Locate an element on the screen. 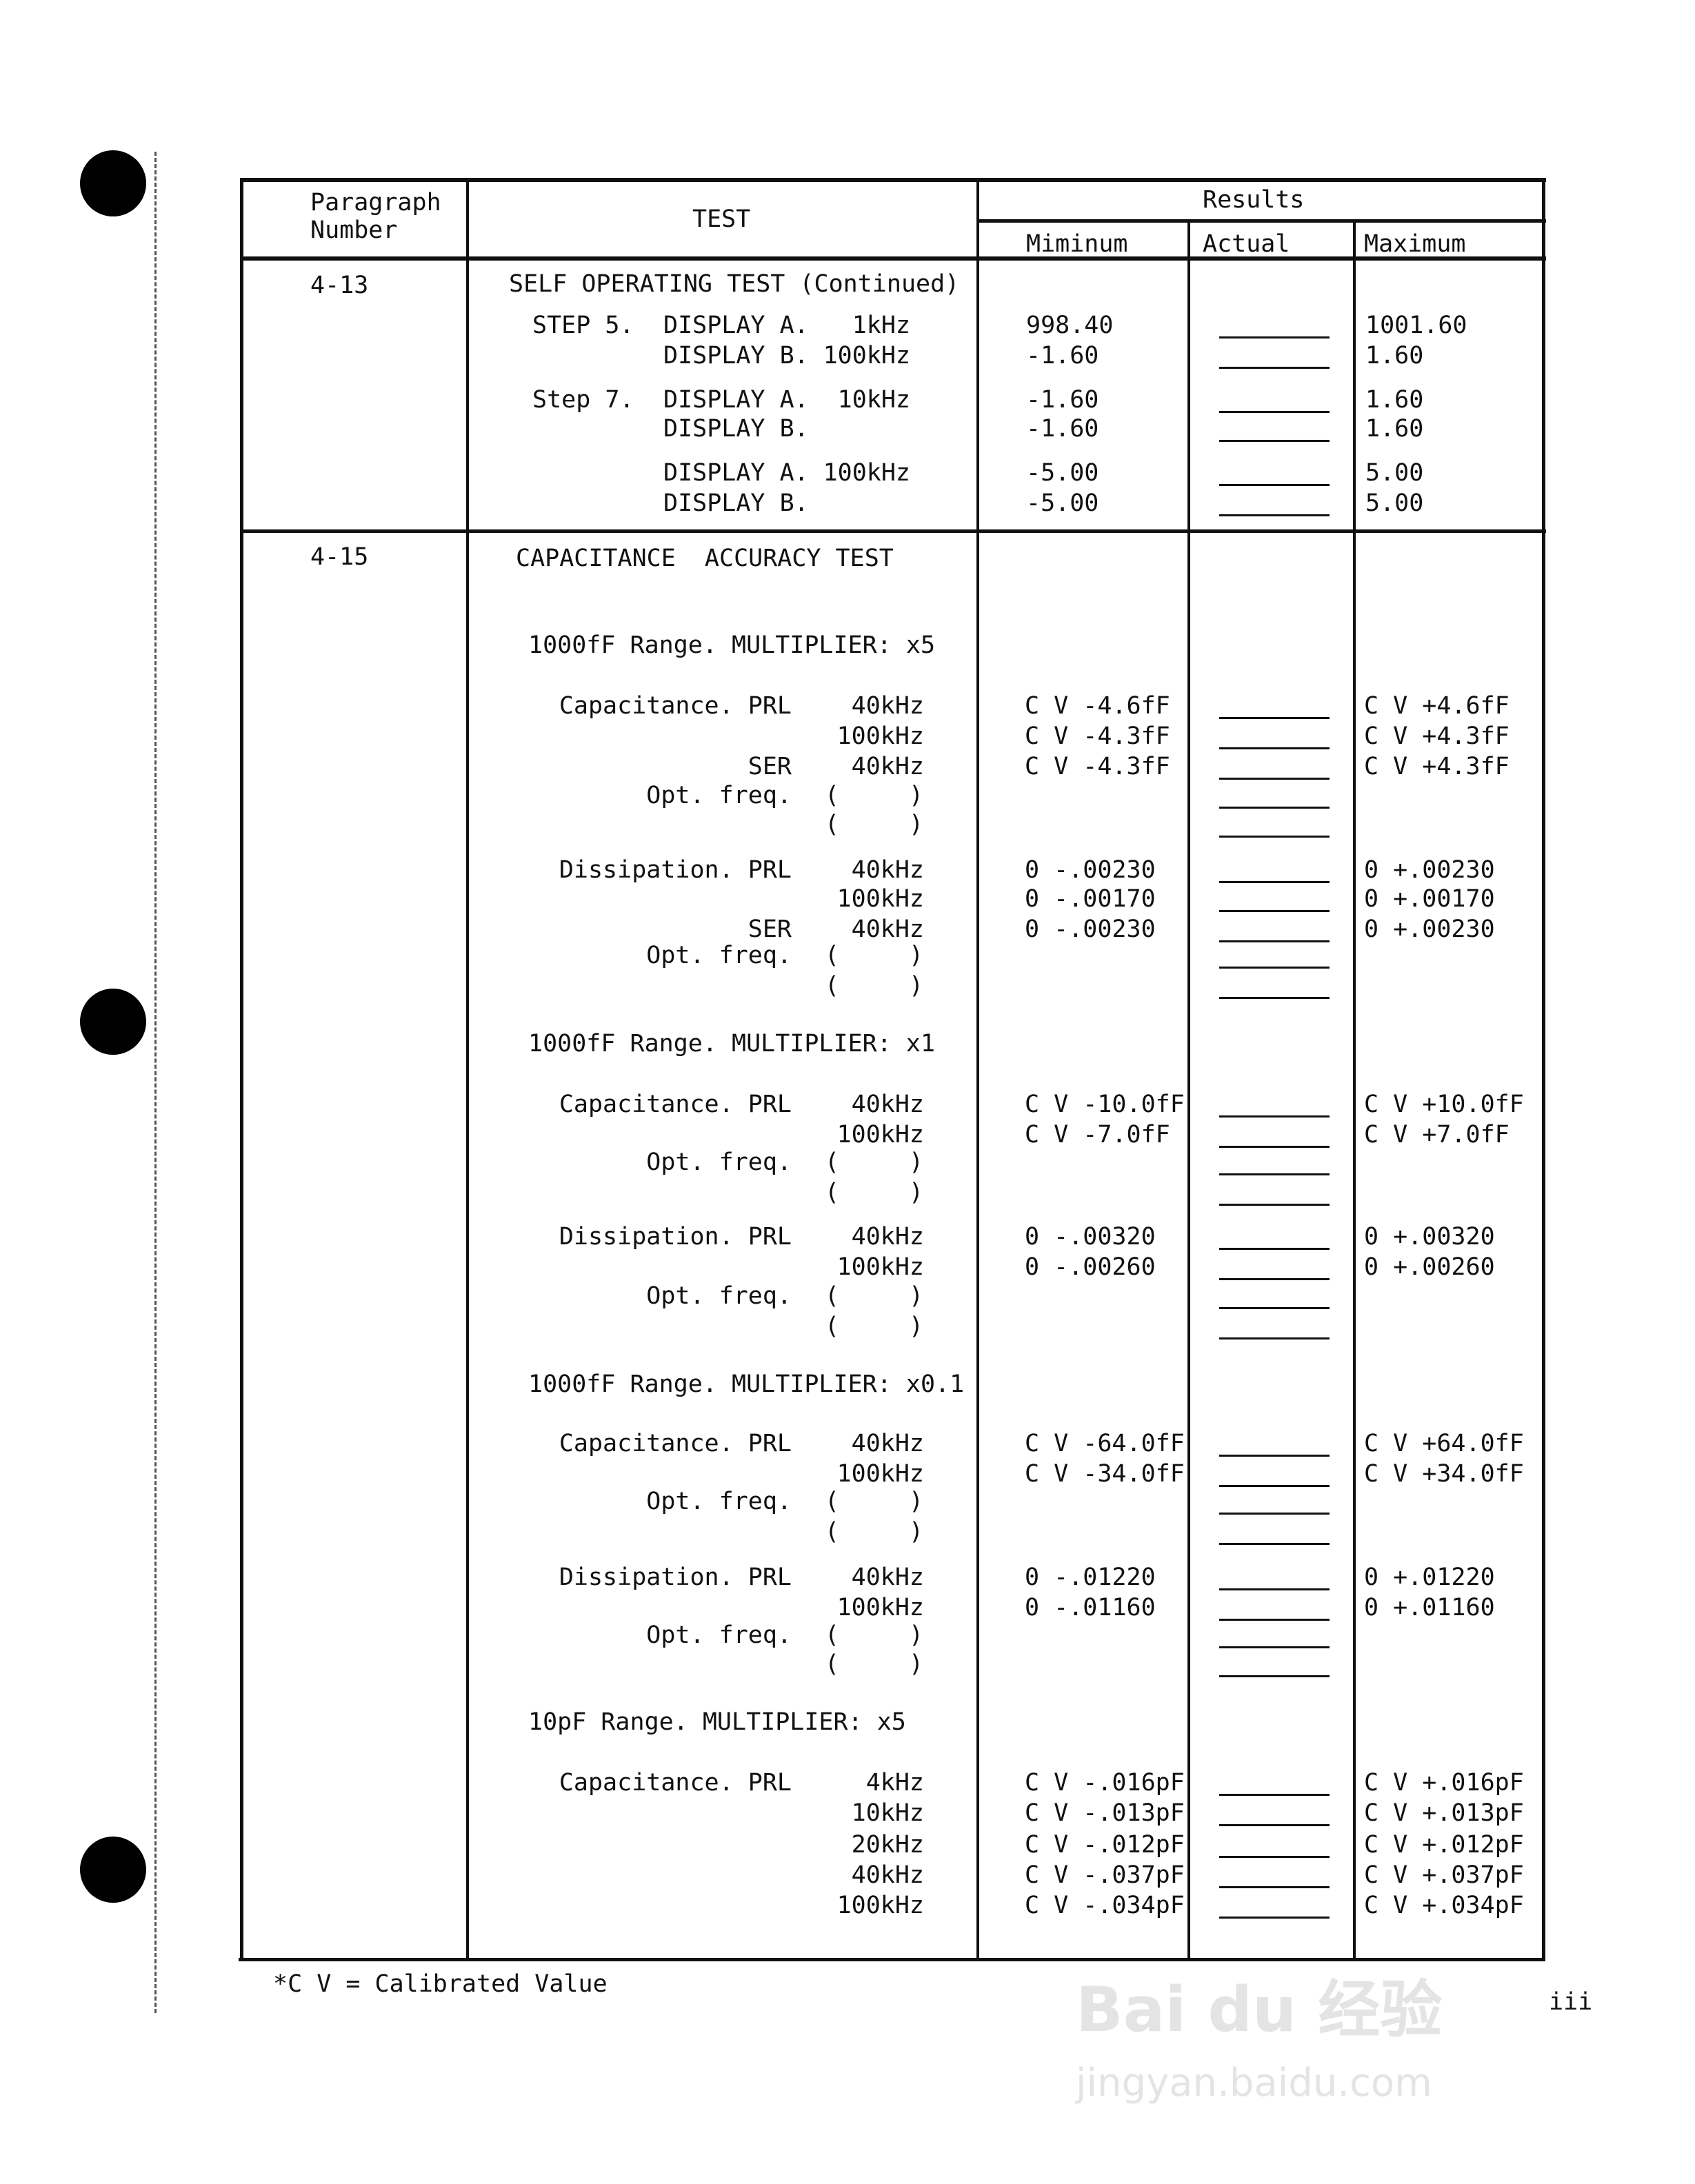 This screenshot has width=1695, height=2184. maximum-value: 0 +.00230 is located at coordinates (1429, 870).